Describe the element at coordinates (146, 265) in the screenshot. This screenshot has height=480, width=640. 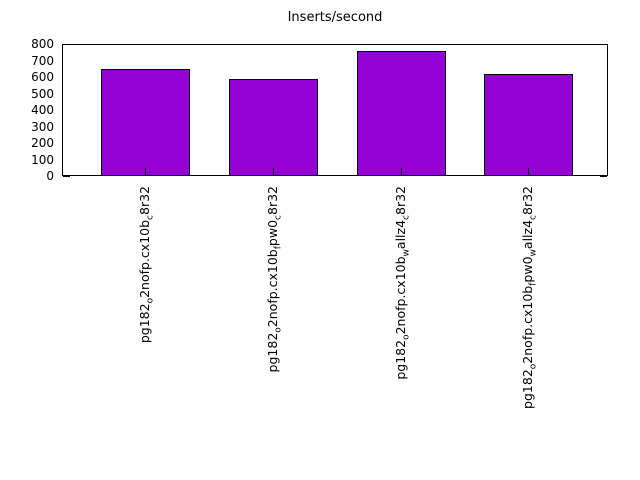
I see `x-tick-label: pg182o2nofp.cx10bc8r32` at that location.